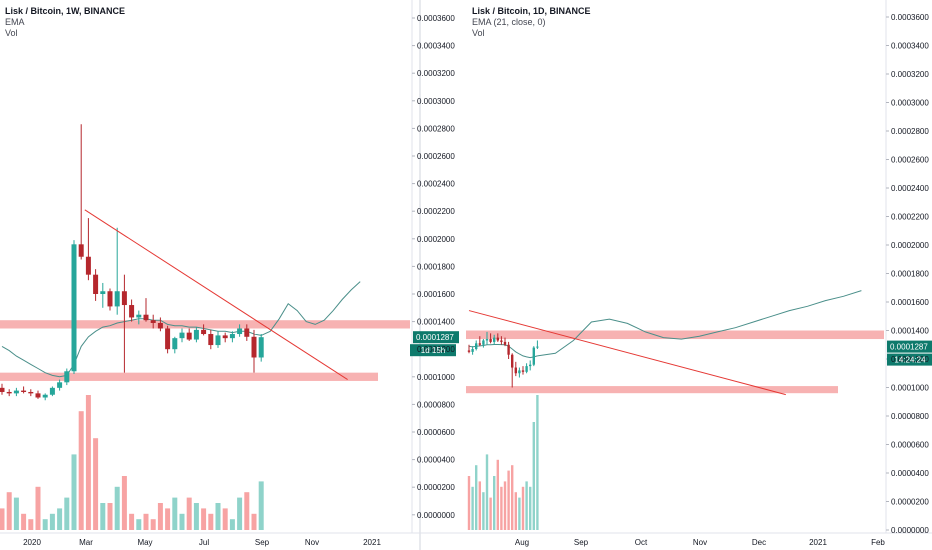 The height and width of the screenshot is (550, 932). What do you see at coordinates (652, 390) in the screenshot?
I see `right-support-zone` at bounding box center [652, 390].